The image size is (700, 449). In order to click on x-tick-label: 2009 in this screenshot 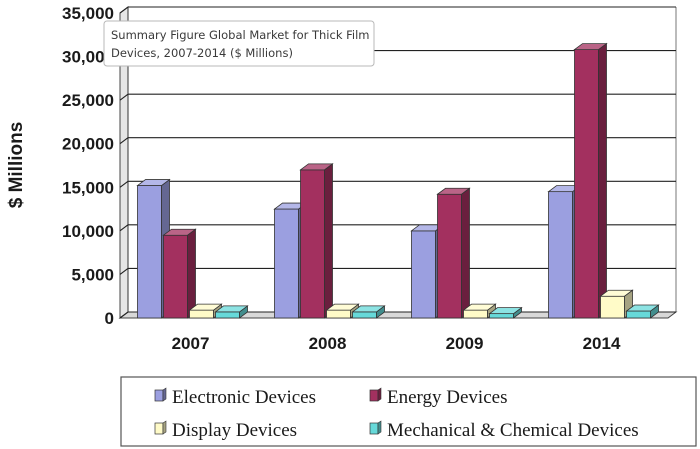, I will do `click(465, 343)`.